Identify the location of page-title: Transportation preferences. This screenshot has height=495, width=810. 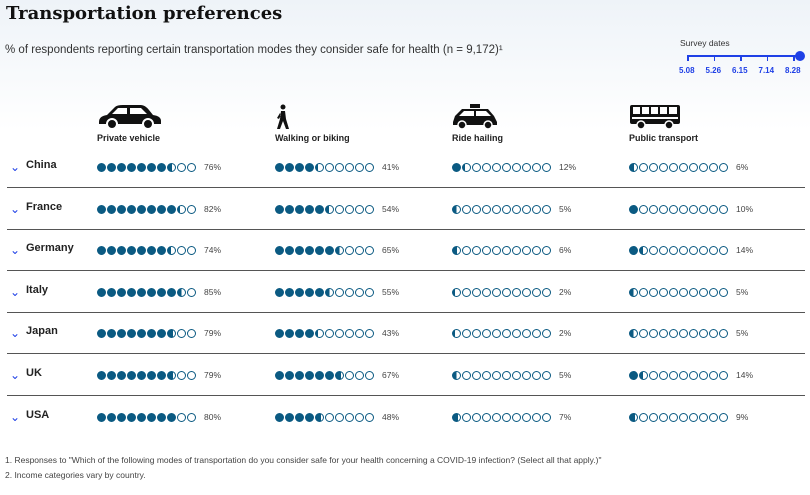
(144, 13).